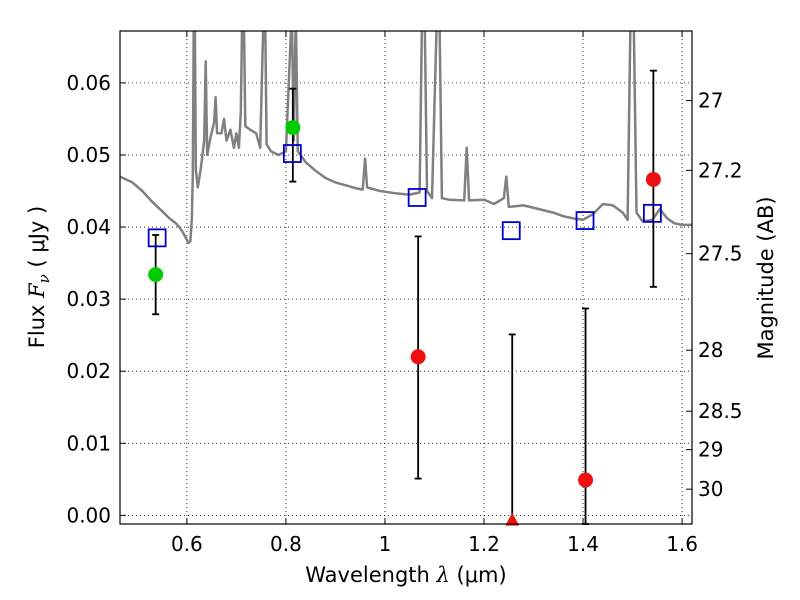 Image resolution: width=800 pixels, height=600 pixels. Describe the element at coordinates (714, 295) in the screenshot. I see `magnitude-axis-ticks: 27 27.2 27.5 28 28.5 29 30` at that location.